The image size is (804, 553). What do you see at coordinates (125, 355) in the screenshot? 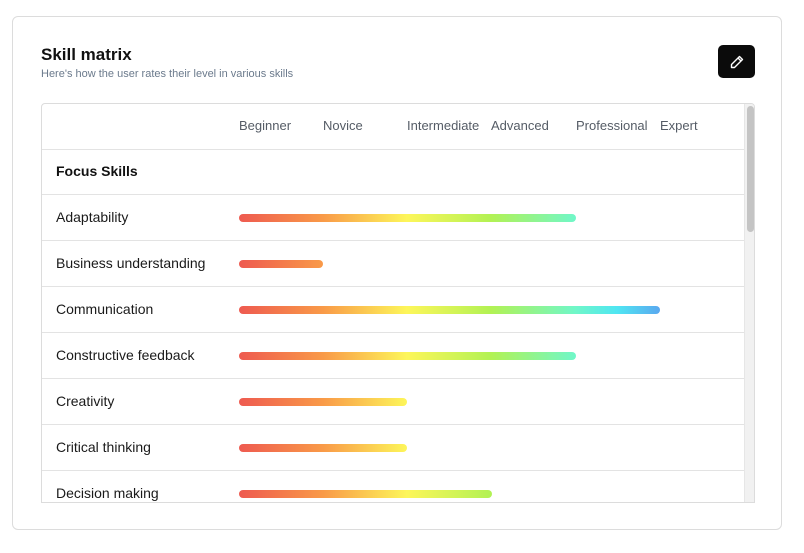
I see `skill-name: Constructive feedback` at bounding box center [125, 355].